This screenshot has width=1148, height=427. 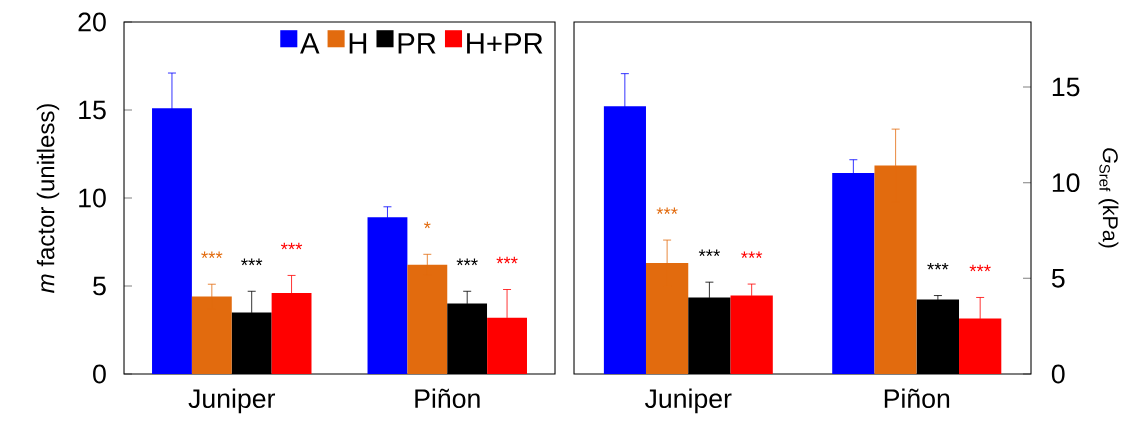 What do you see at coordinates (310, 43) in the screenshot?
I see `legend-label: A` at bounding box center [310, 43].